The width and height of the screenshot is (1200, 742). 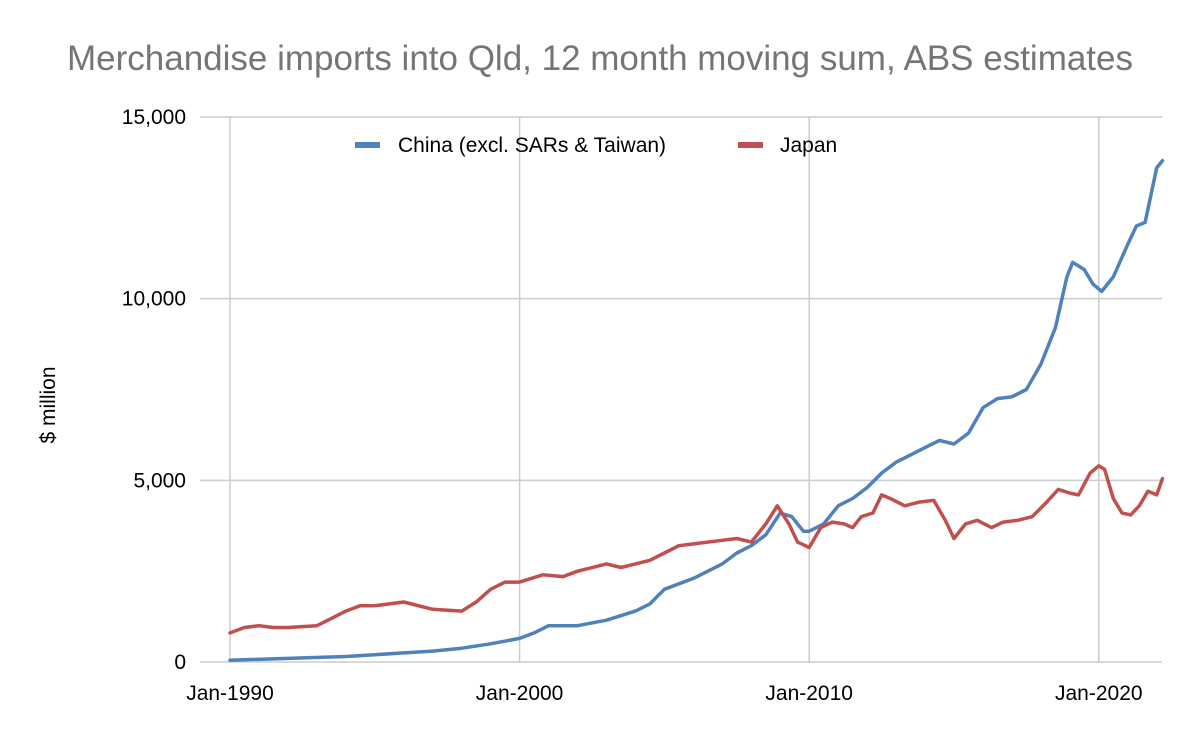 What do you see at coordinates (154, 117) in the screenshot?
I see `y-tick-label: 15,000` at bounding box center [154, 117].